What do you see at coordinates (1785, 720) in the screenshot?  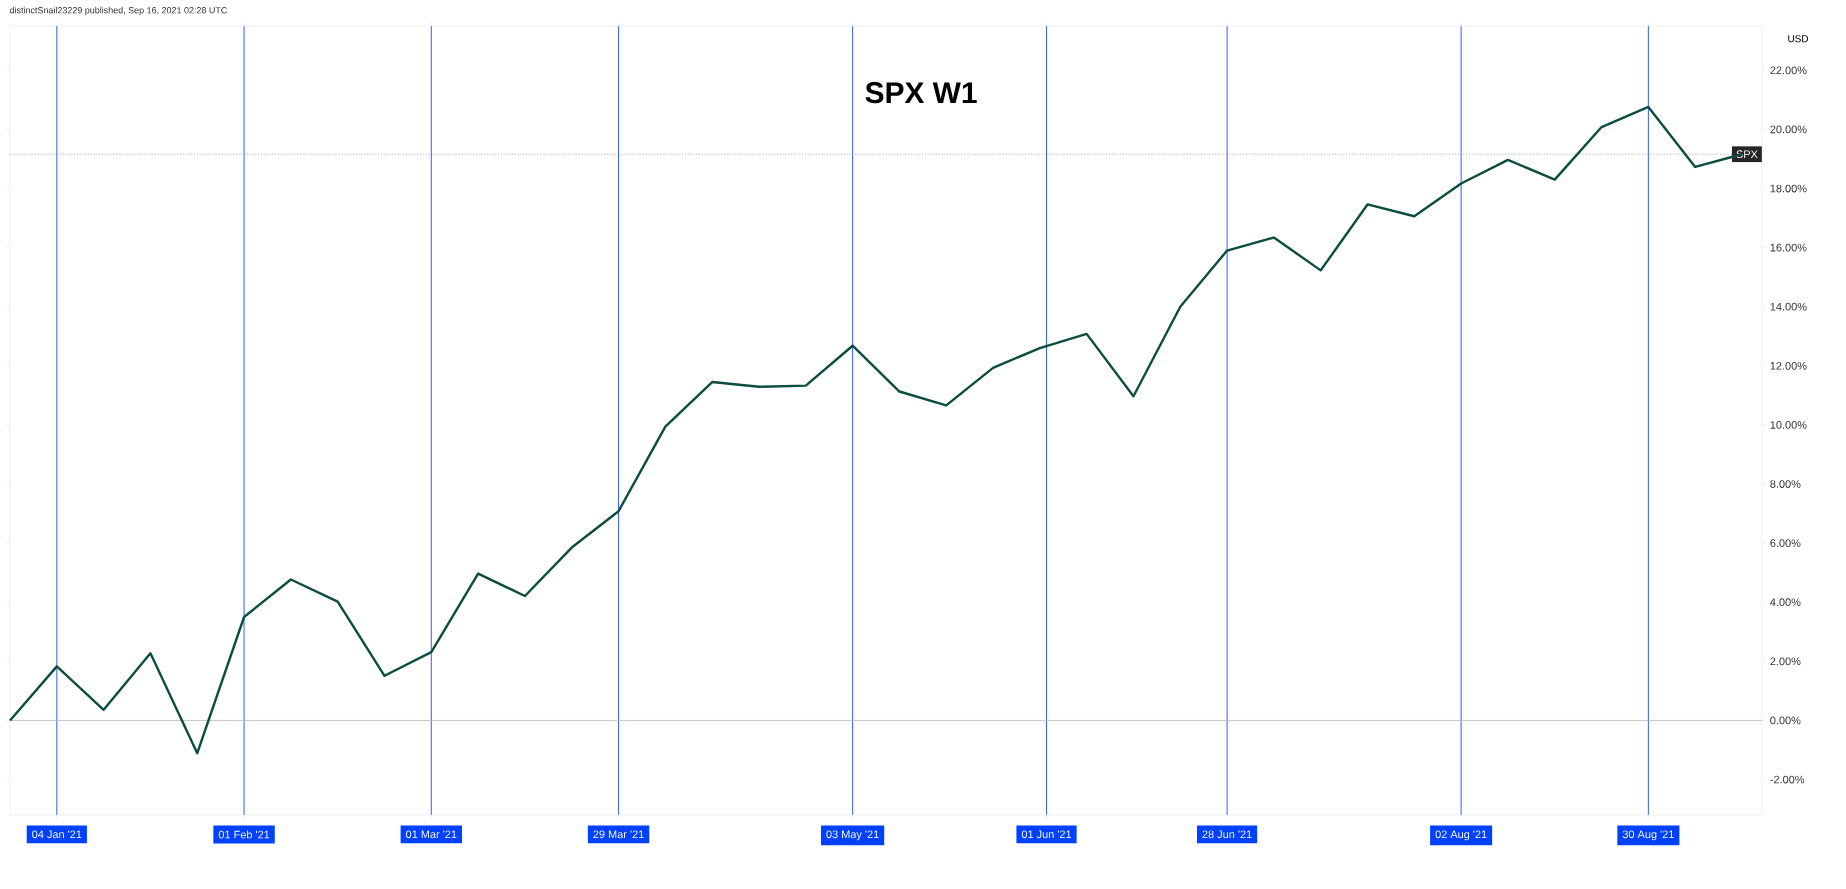 I see `y-tick-label: 0.00%` at bounding box center [1785, 720].